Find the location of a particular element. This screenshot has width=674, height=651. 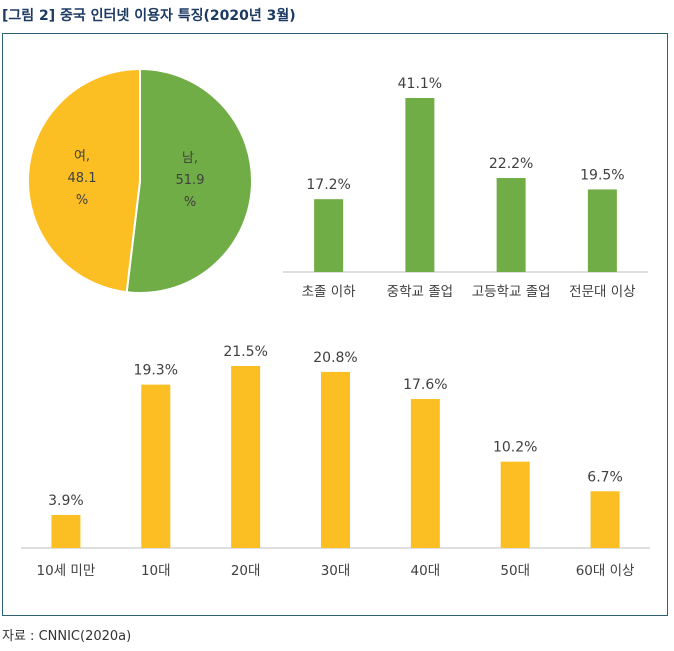

pie-label-female: % is located at coordinates (82, 200).